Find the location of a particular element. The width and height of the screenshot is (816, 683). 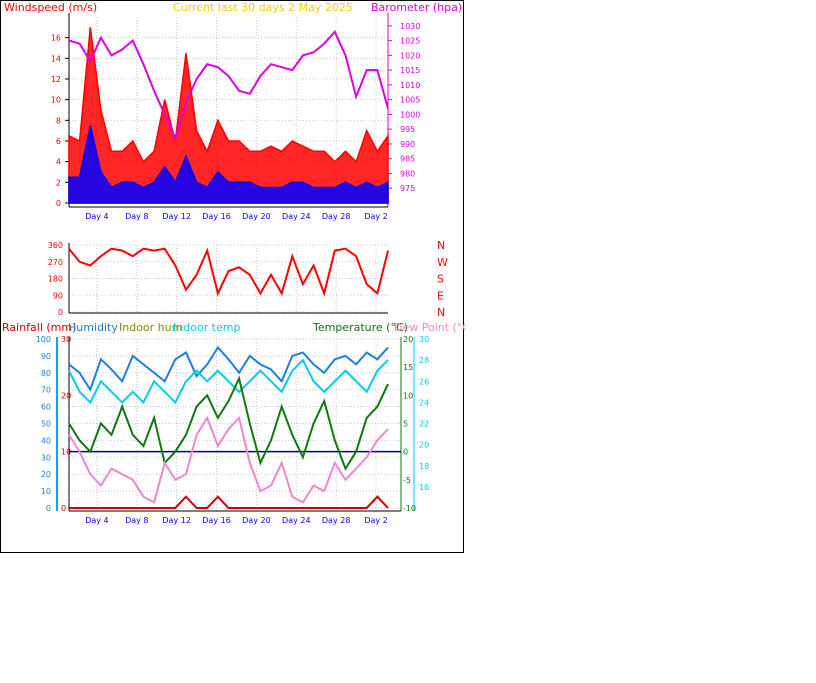

wind-tick-label: 6 is located at coordinates (58, 141).